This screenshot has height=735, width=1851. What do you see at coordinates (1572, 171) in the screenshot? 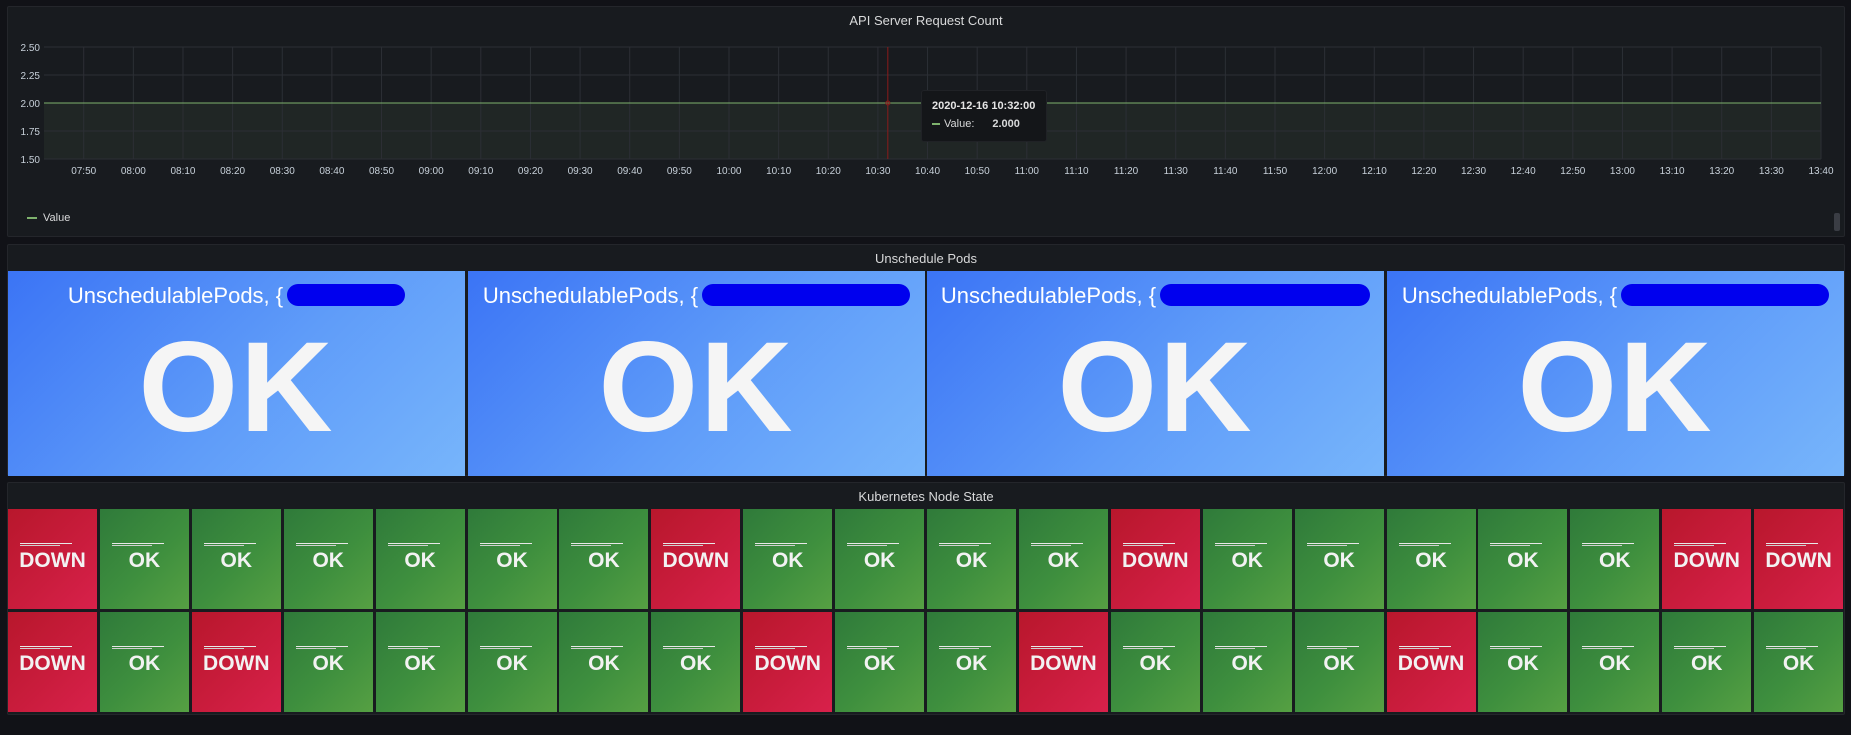
I see `x-tick-label: 12:50` at bounding box center [1572, 171].